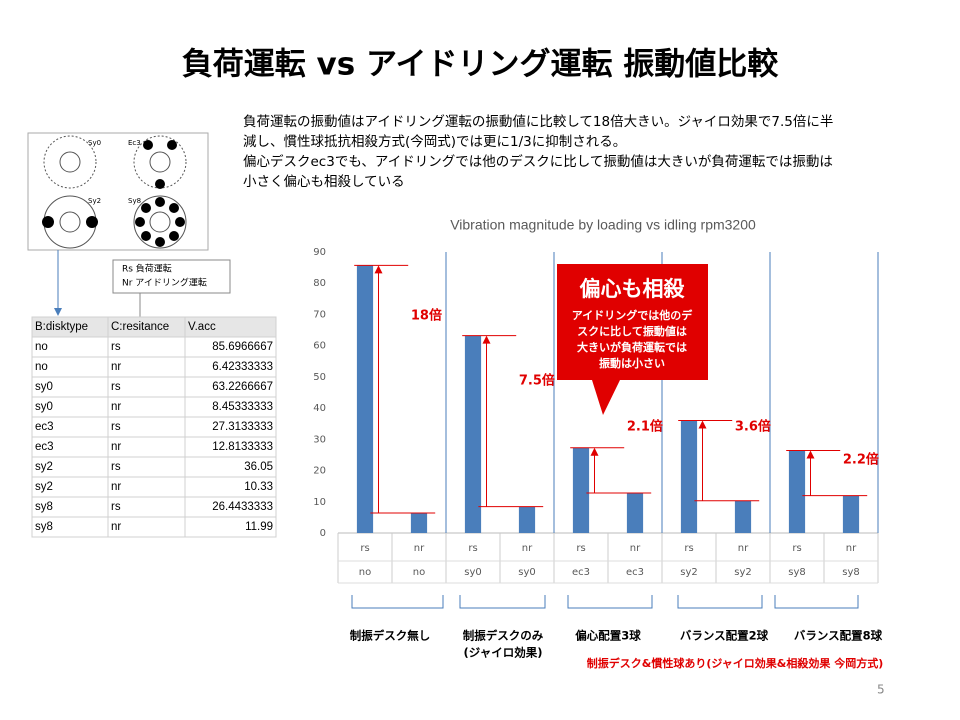  I want to click on note-text: Rs 負荷運転, so click(147, 269).